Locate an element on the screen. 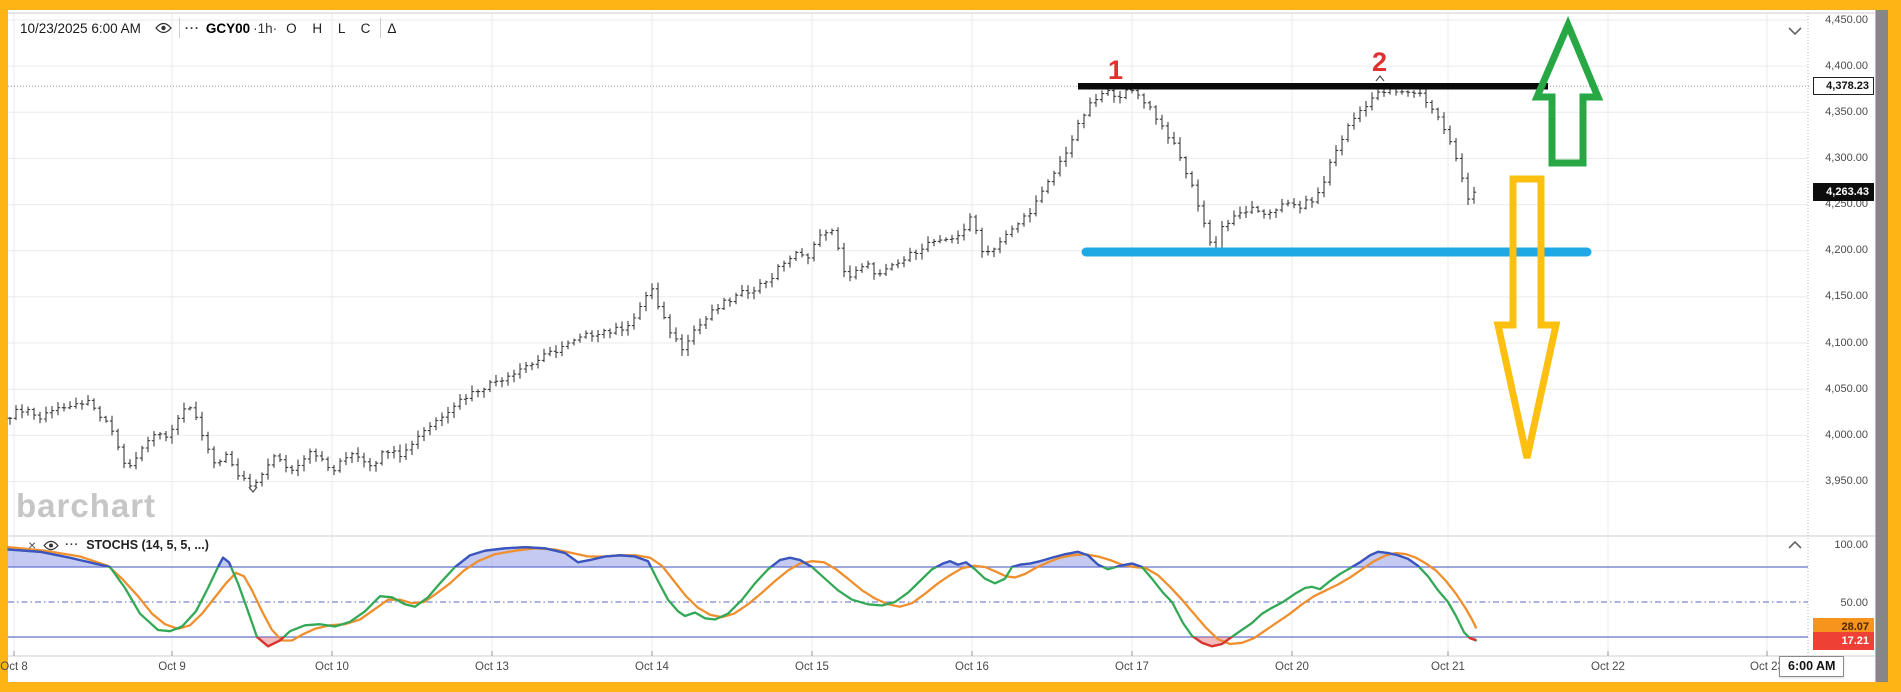 This screenshot has width=1901, height=692. time-axis-label: Oct 8 is located at coordinates (14, 667).